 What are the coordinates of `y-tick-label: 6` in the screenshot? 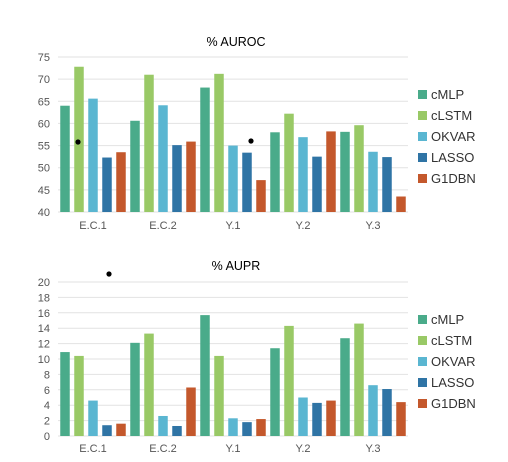 It's located at (47, 391).